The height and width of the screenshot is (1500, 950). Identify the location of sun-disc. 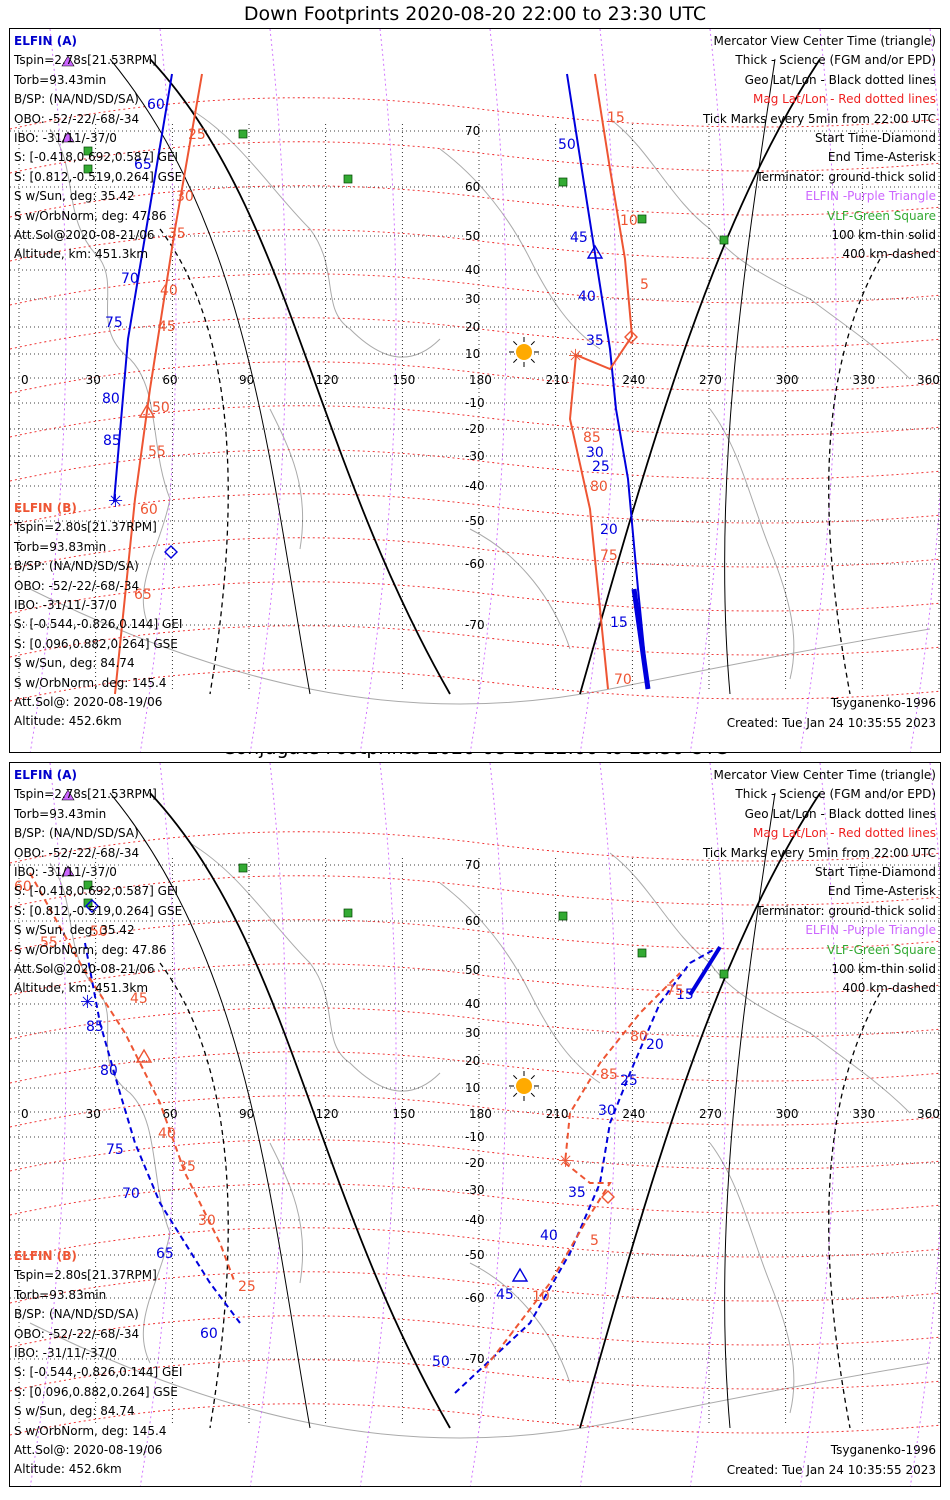
(524, 1086).